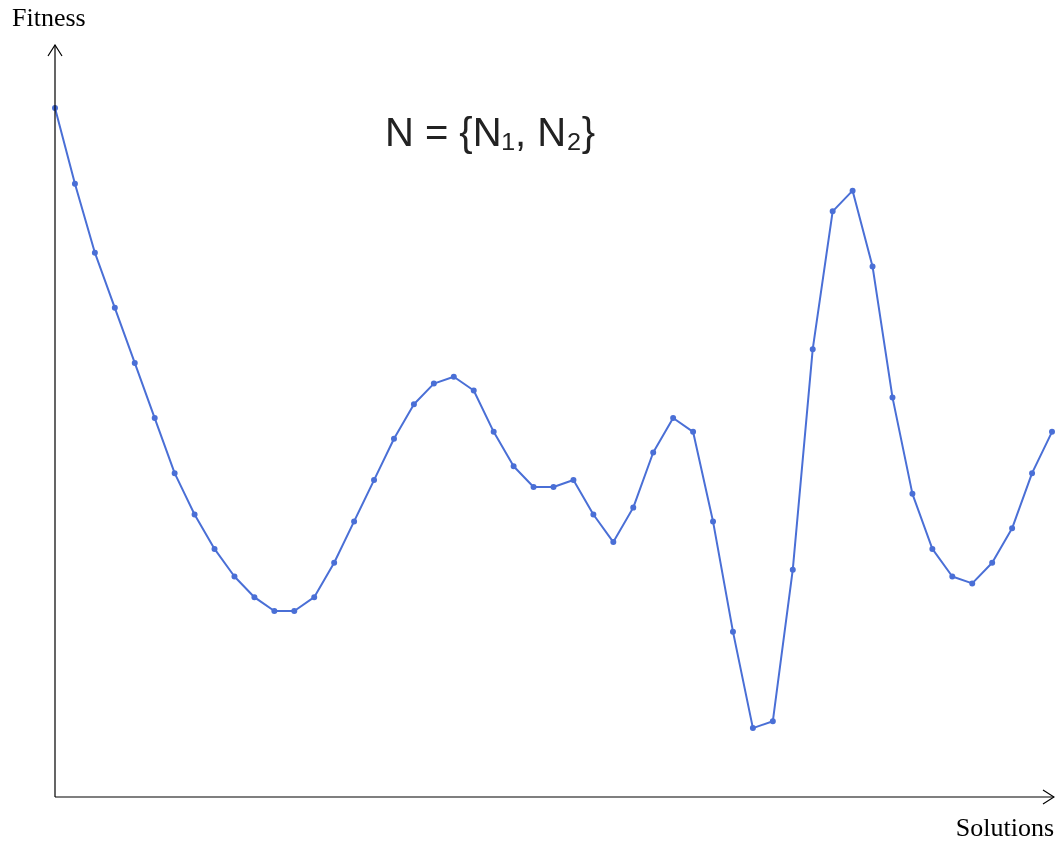  I want to click on x-axis-title: Solutions, so click(1004, 827).